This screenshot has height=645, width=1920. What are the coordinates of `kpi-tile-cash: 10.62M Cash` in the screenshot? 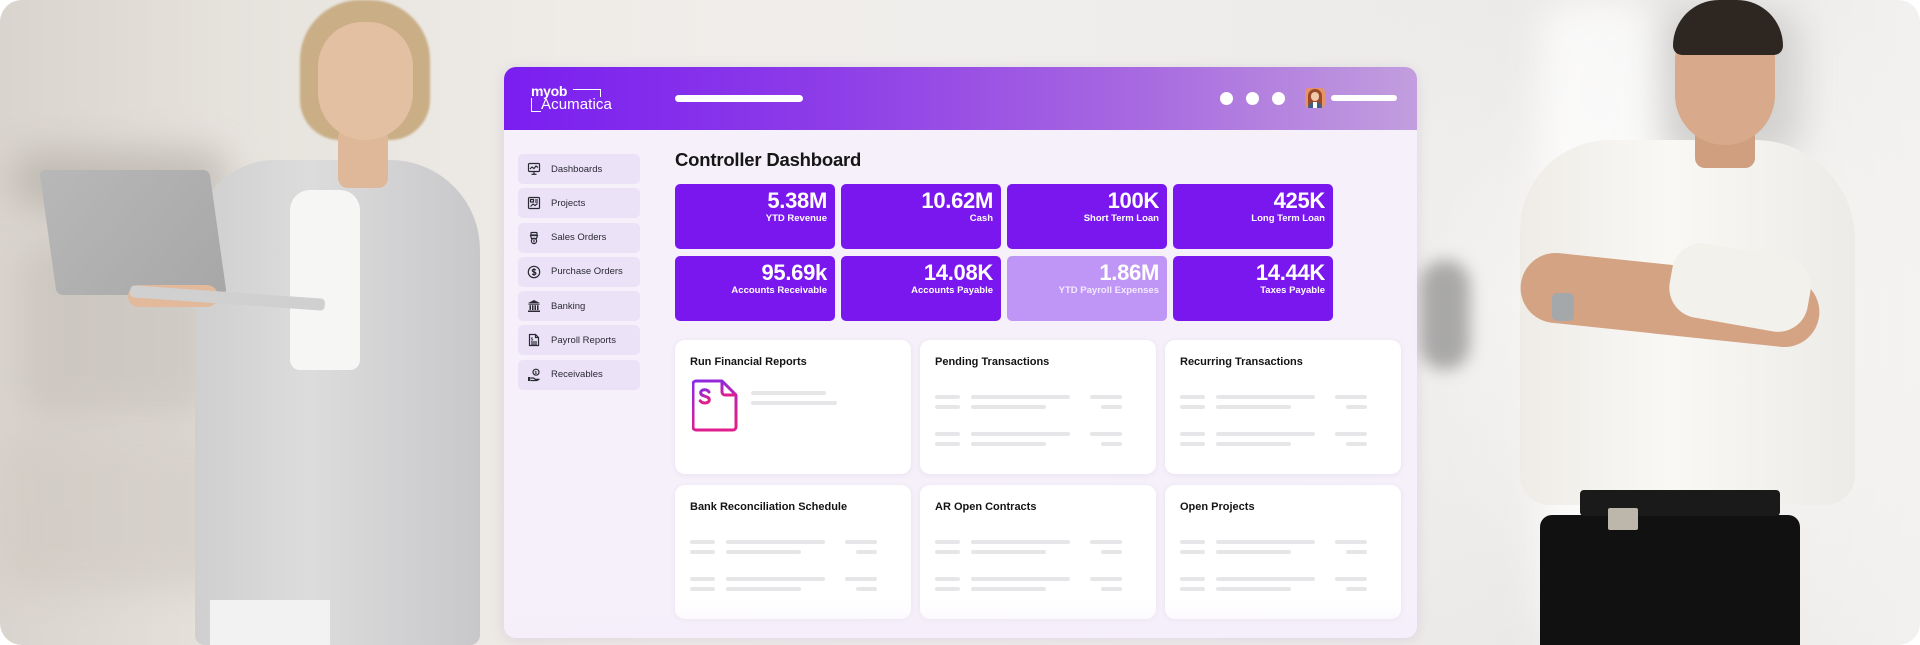 It's located at (921, 216).